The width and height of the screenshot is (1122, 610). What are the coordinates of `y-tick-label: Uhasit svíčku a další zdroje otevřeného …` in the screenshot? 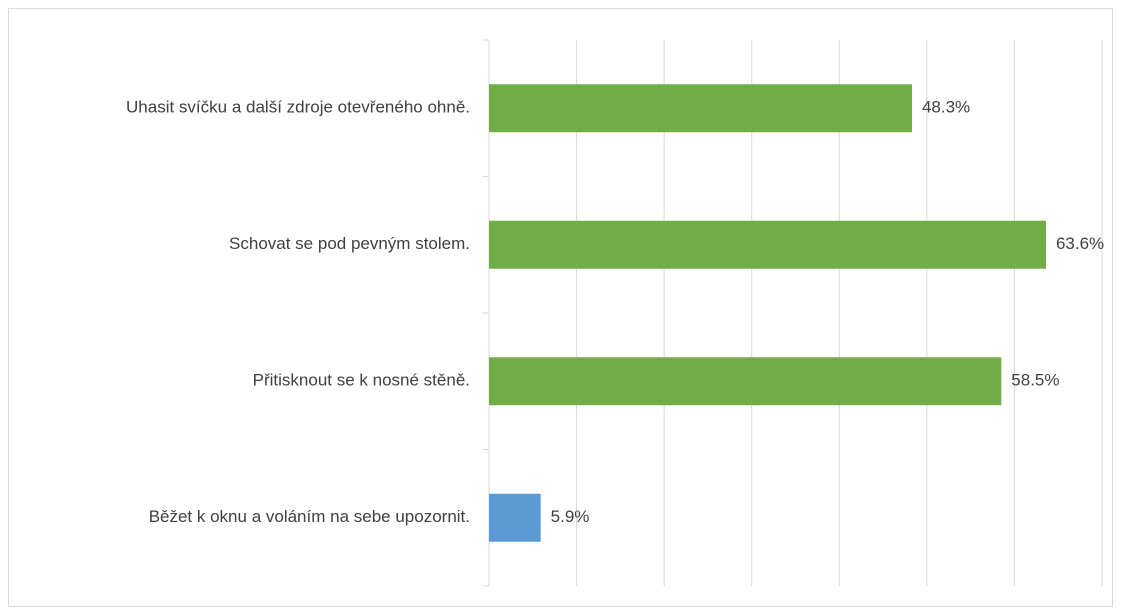 It's located at (298, 107).